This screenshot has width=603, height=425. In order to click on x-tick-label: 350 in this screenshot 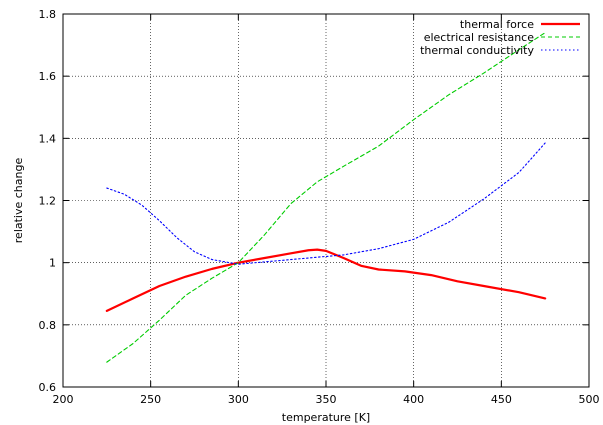, I will do `click(326, 399)`.